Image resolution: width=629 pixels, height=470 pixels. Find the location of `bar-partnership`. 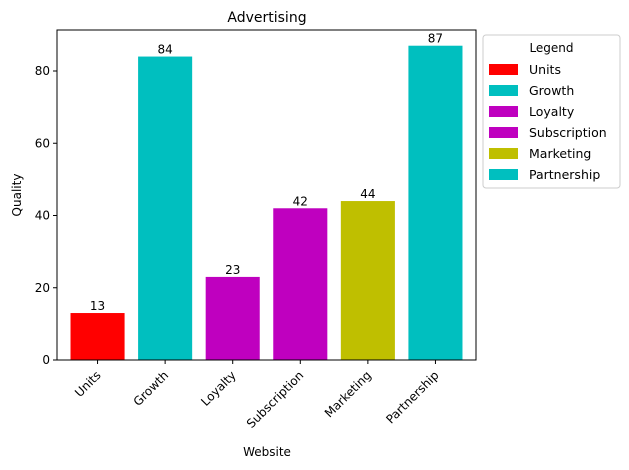

bar-partnership is located at coordinates (435, 202).